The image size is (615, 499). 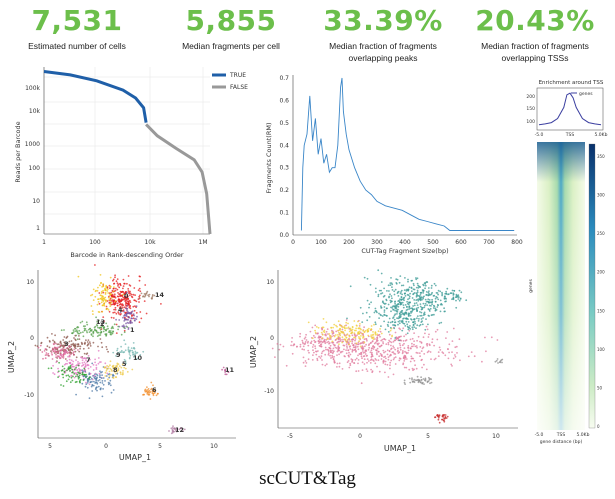 What do you see at coordinates (124, 364) in the screenshot?
I see `umap1-cluster-label: 5` at bounding box center [124, 364].